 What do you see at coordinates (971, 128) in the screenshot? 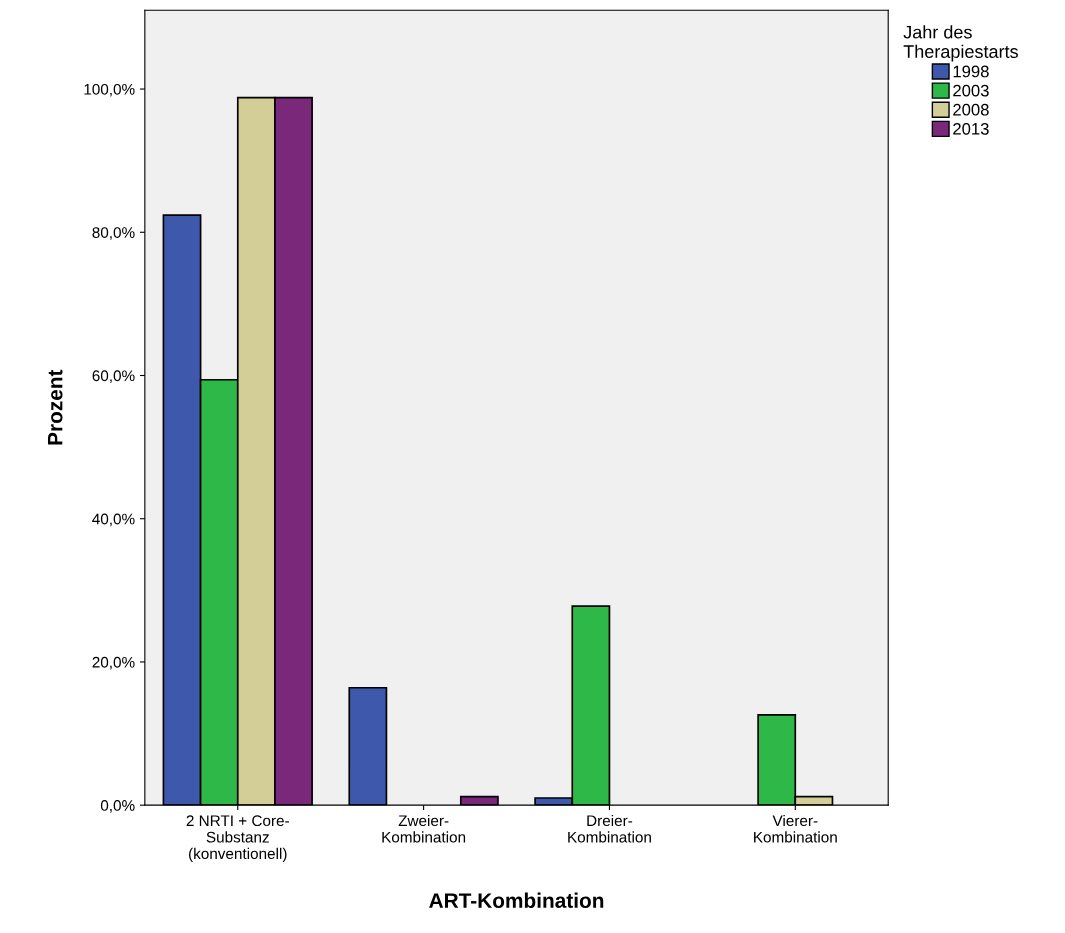
I see `legend-label: 2013` at bounding box center [971, 128].